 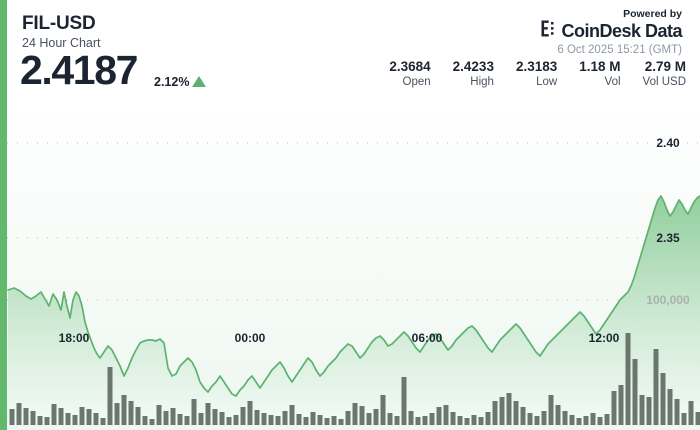 I want to click on percent-change: 2.12%, so click(x=172, y=82).